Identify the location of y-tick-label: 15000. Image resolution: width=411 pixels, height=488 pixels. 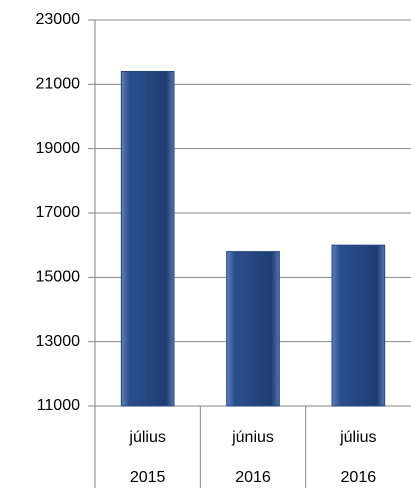
(58, 277).